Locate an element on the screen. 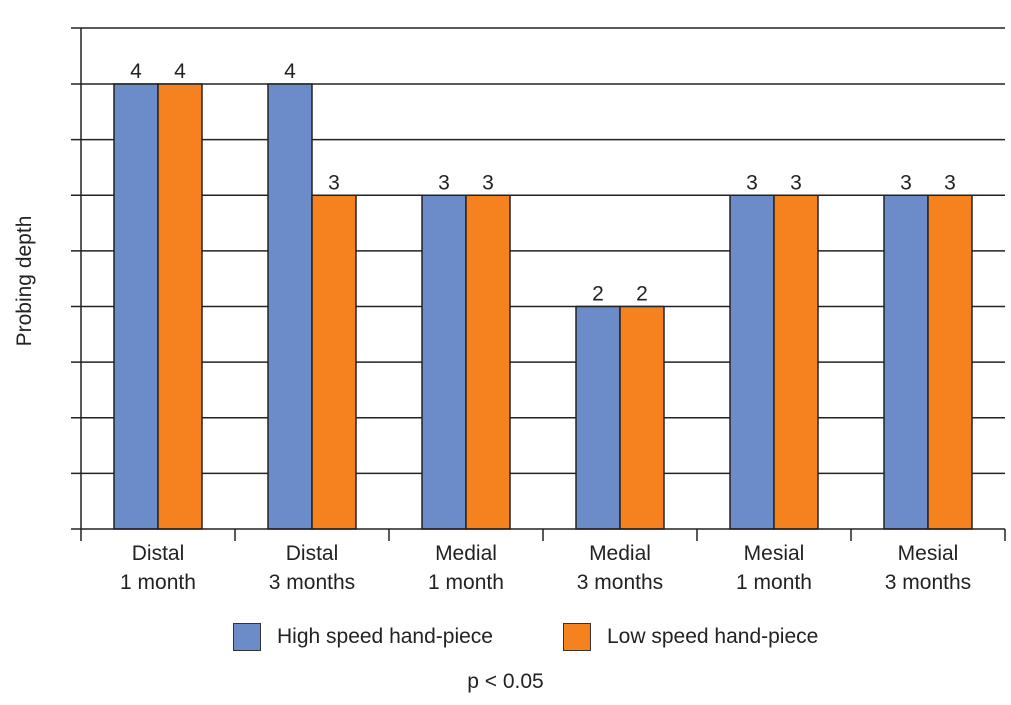 The width and height of the screenshot is (1011, 705). x-tick-label-4: Mesial 1 month is located at coordinates (774, 568).